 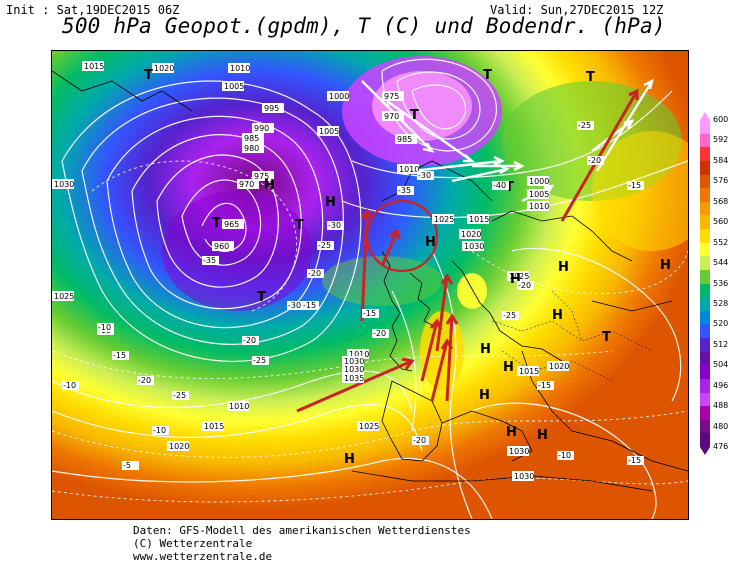 What do you see at coordinates (442, 351) in the screenshot?
I see `warm-tongue-south` at bounding box center [442, 351].